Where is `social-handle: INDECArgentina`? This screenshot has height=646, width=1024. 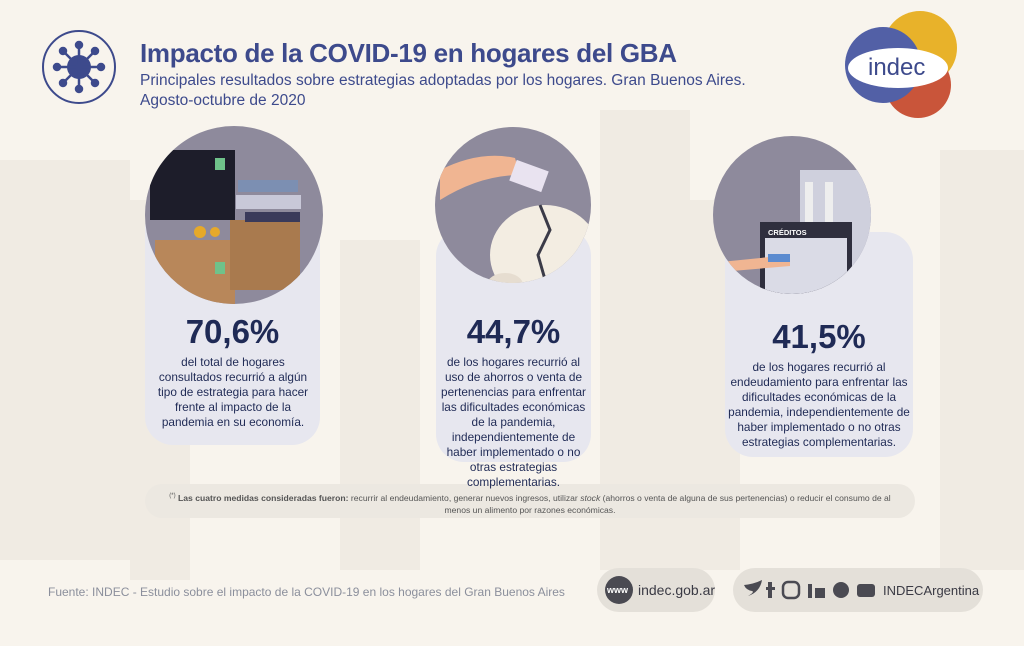
social-handle: INDECArgentina is located at coordinates (931, 590).